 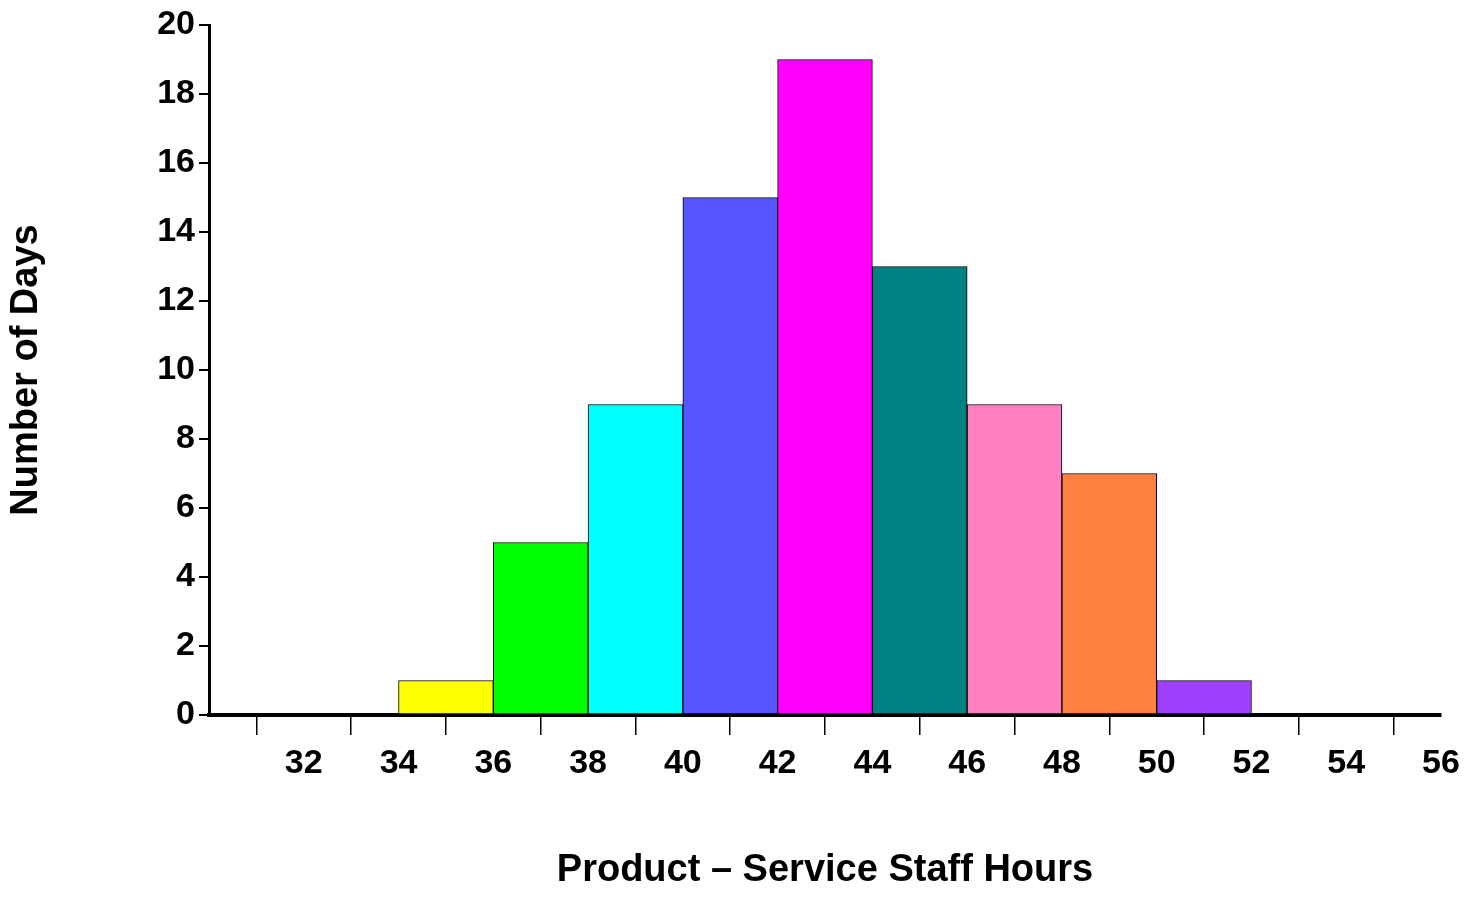 I want to click on x-tick-label: 56, so click(x=1441, y=760).